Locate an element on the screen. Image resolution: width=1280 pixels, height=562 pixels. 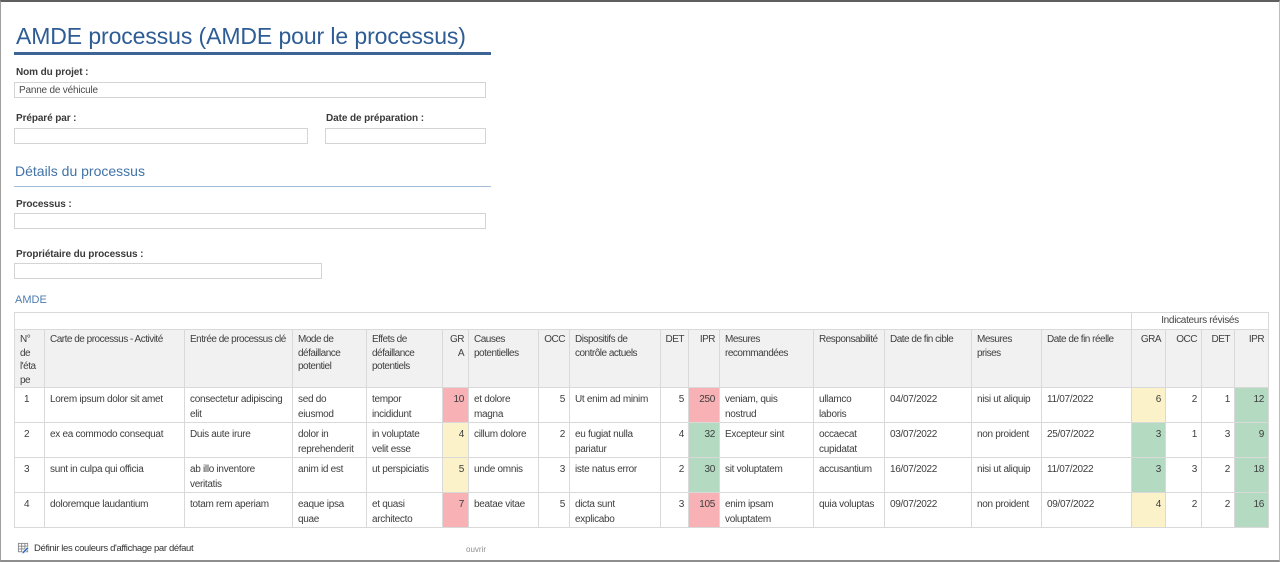
table-cell: dicta sunt explicabo is located at coordinates (615, 510).